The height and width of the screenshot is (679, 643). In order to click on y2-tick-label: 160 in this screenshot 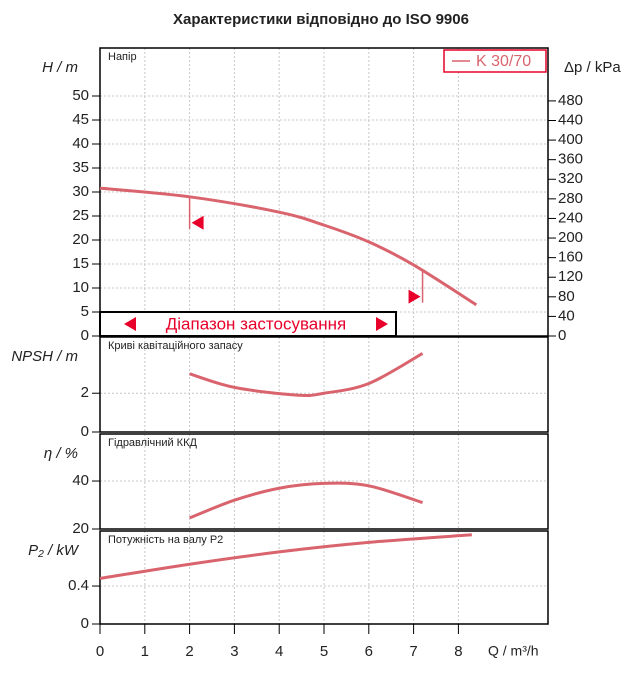, I will do `click(570, 257)`.